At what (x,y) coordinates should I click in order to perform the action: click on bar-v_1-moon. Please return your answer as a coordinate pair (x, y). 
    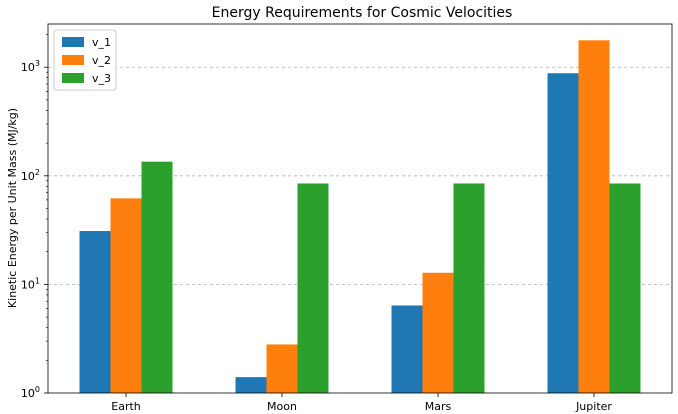
    Looking at the image, I should click on (251, 385).